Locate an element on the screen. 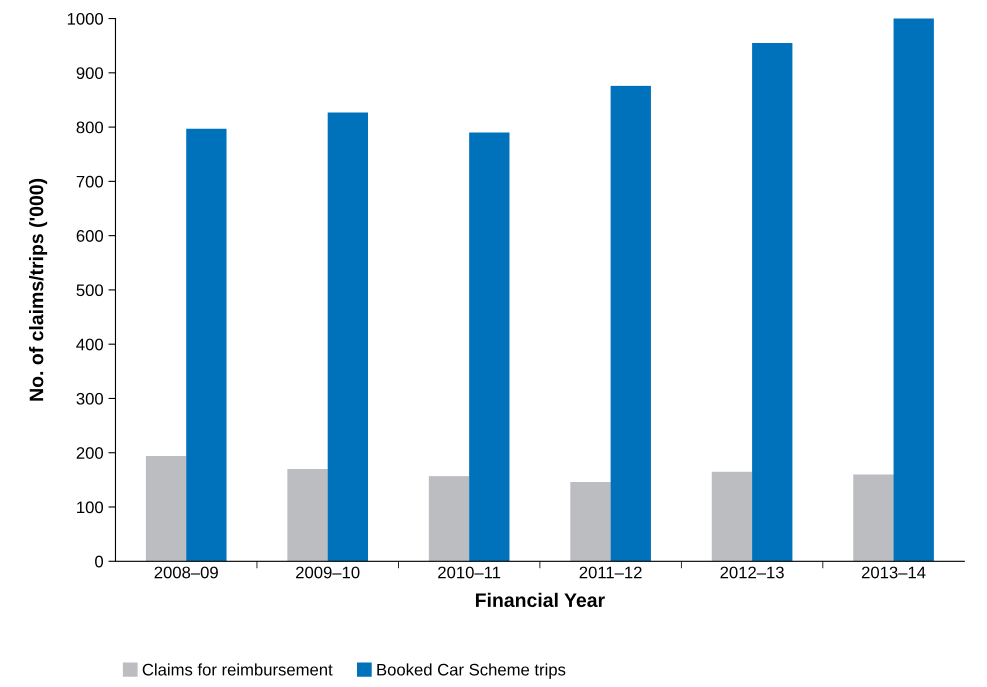  y-tick-label: 300 is located at coordinates (90, 398).